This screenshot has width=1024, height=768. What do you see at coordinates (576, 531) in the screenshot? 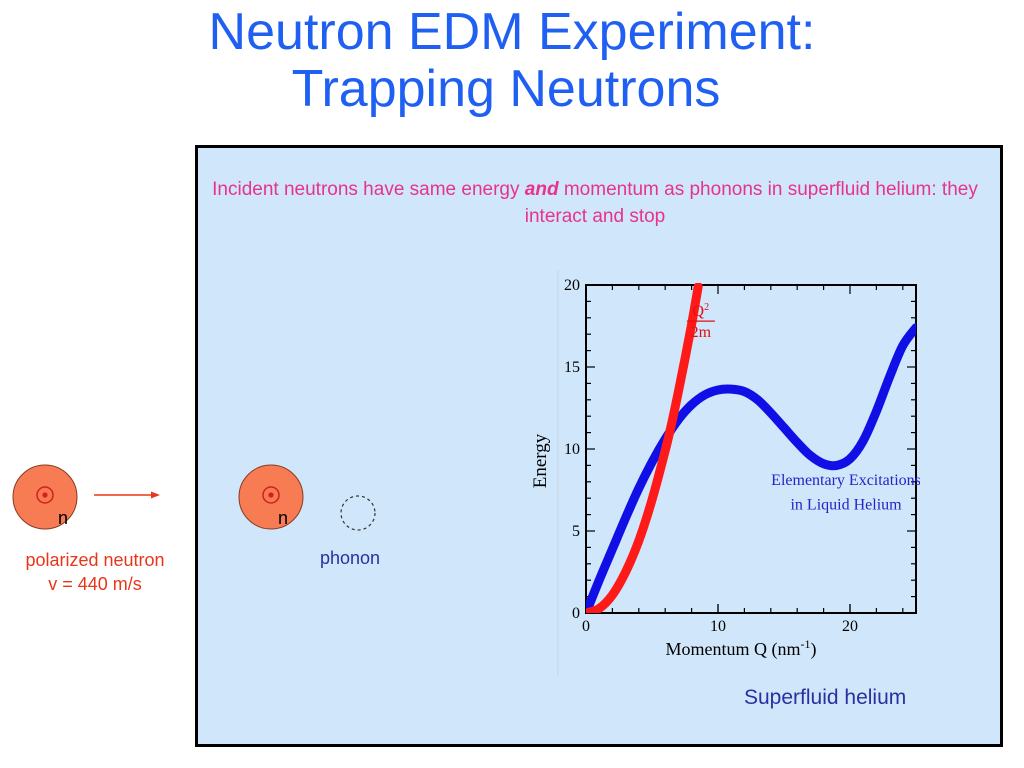
I see `y-tick-label: 5` at bounding box center [576, 531].